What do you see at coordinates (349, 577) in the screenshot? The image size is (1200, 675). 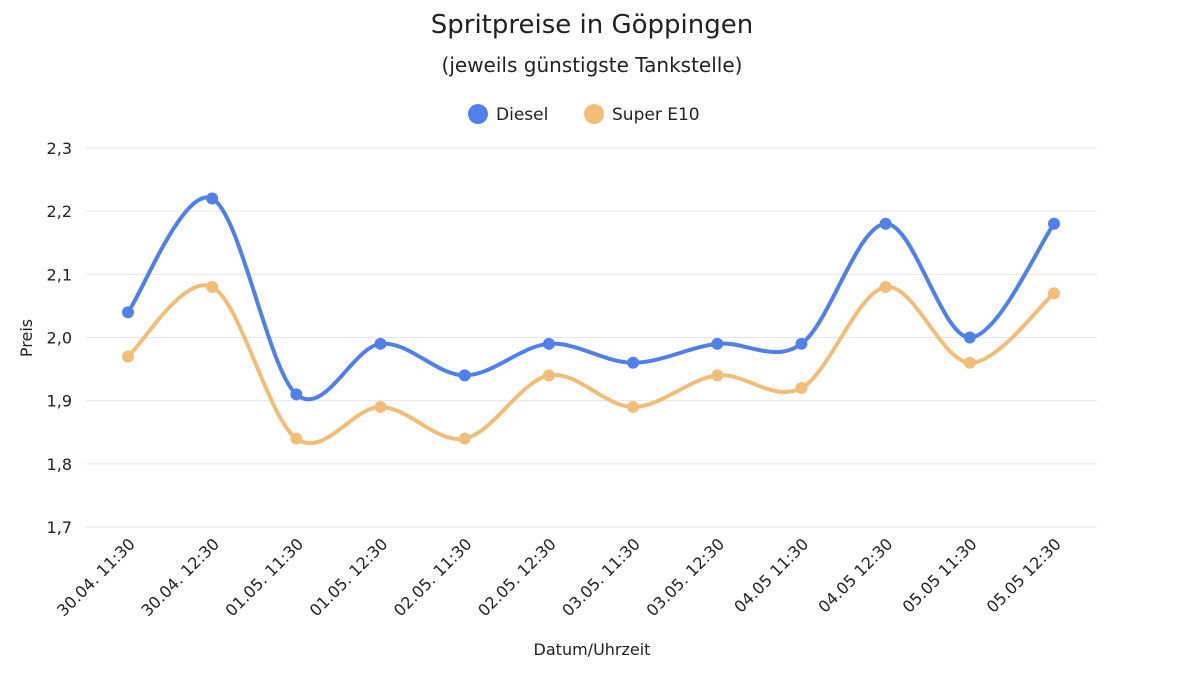 I see `x-tick-label: 01.05. 12:30` at bounding box center [349, 577].